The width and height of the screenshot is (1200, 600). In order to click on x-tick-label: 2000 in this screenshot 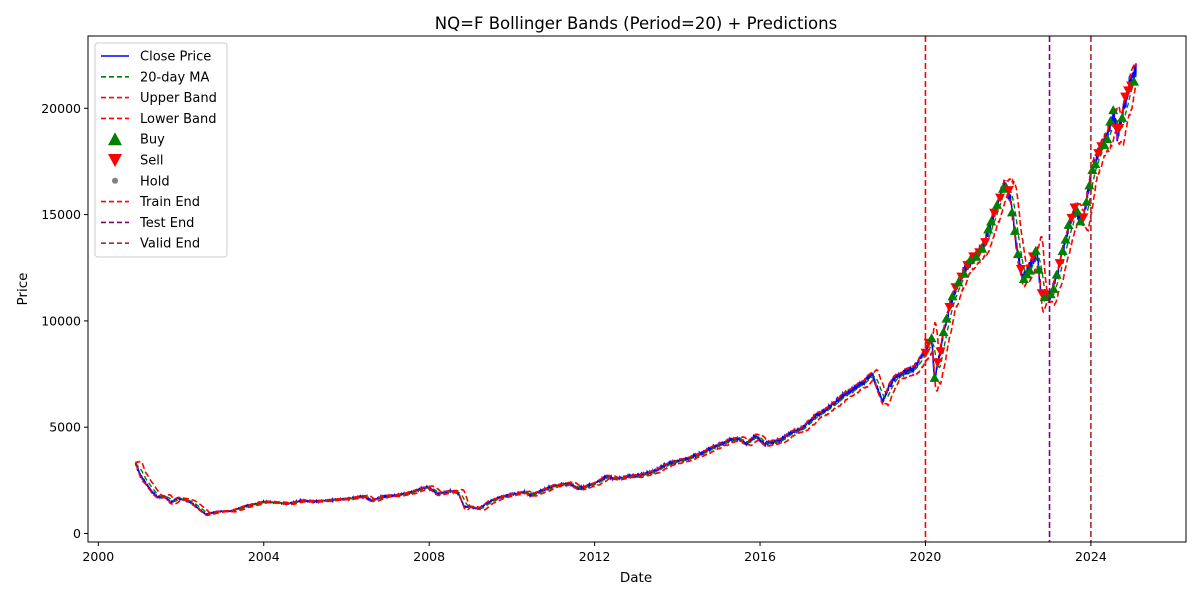, I will do `click(98, 556)`.